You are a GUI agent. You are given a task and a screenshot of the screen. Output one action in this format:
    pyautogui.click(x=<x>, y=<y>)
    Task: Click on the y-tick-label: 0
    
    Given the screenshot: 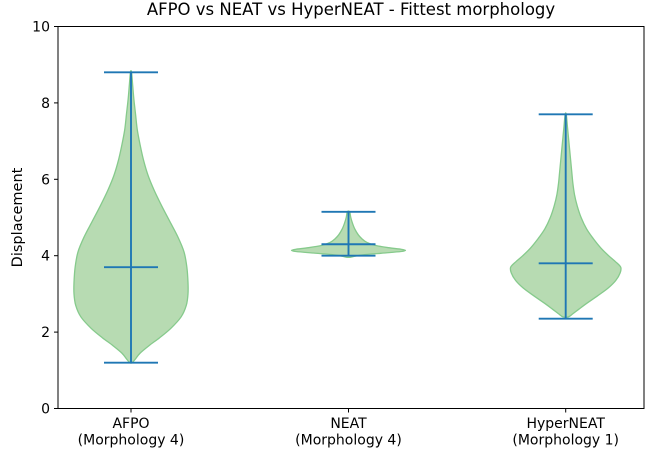 What is the action you would take?
    pyautogui.click(x=45, y=410)
    